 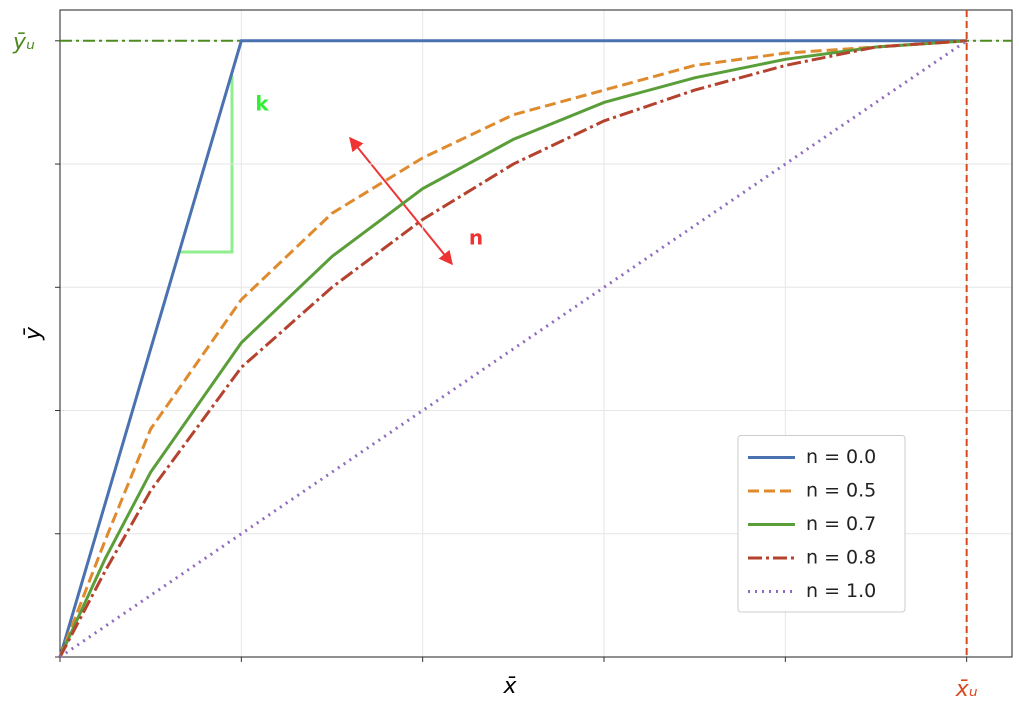 I want to click on x-axis-label: x̄, so click(x=509, y=686).